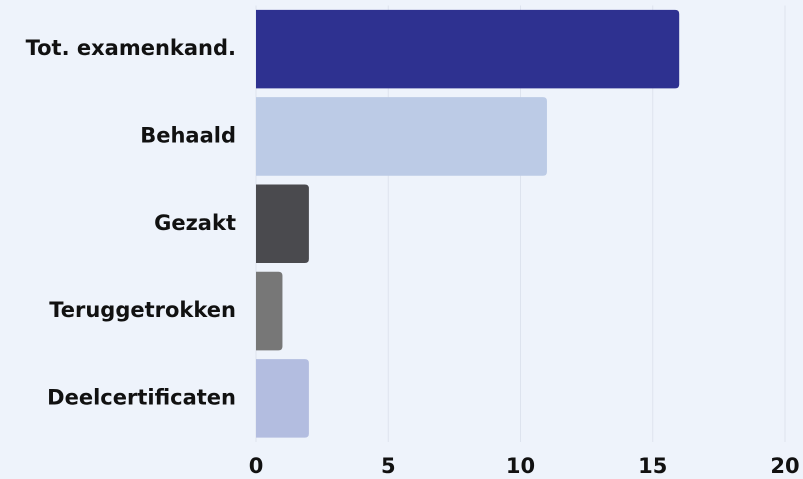  What do you see at coordinates (256, 466) in the screenshot?
I see `x-tick-label: 0` at bounding box center [256, 466].